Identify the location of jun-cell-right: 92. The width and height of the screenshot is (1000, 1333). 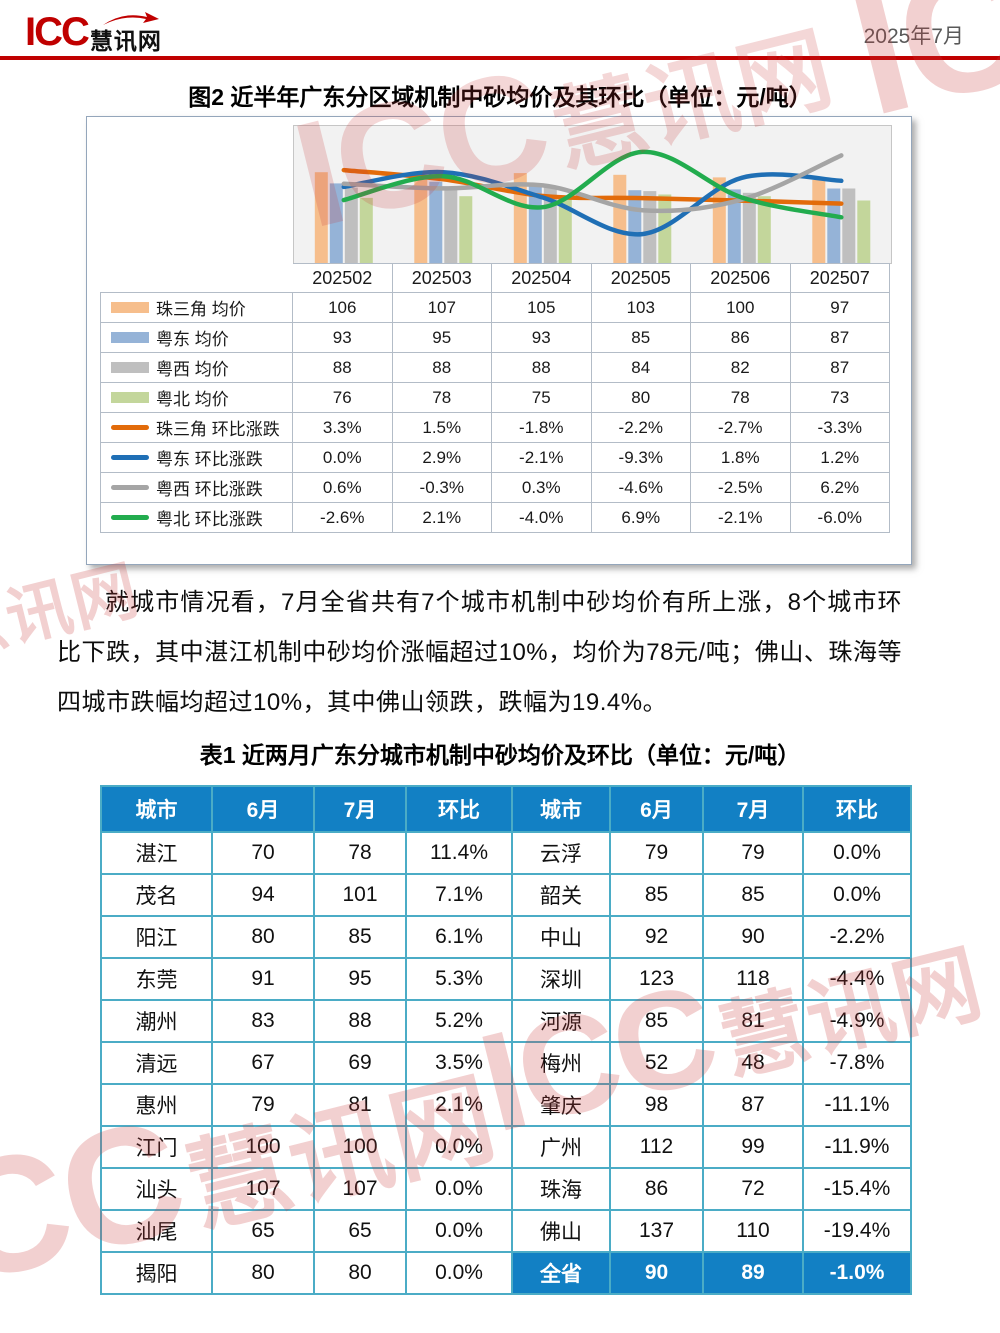
(656, 937).